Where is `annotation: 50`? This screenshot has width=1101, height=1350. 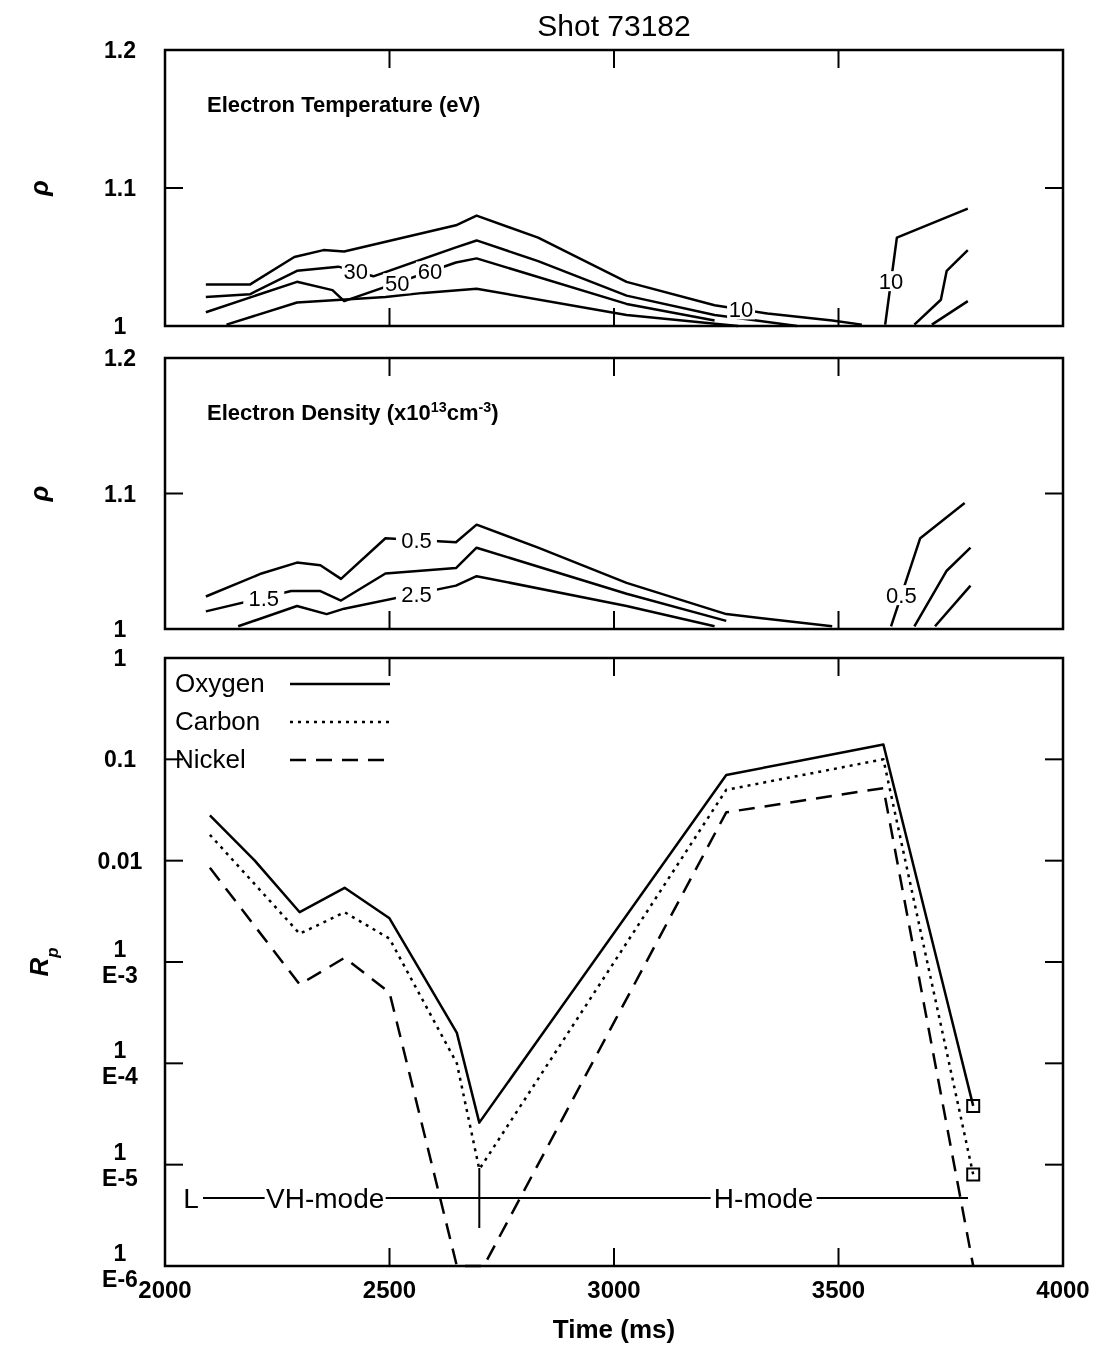
annotation: 50 is located at coordinates (397, 284).